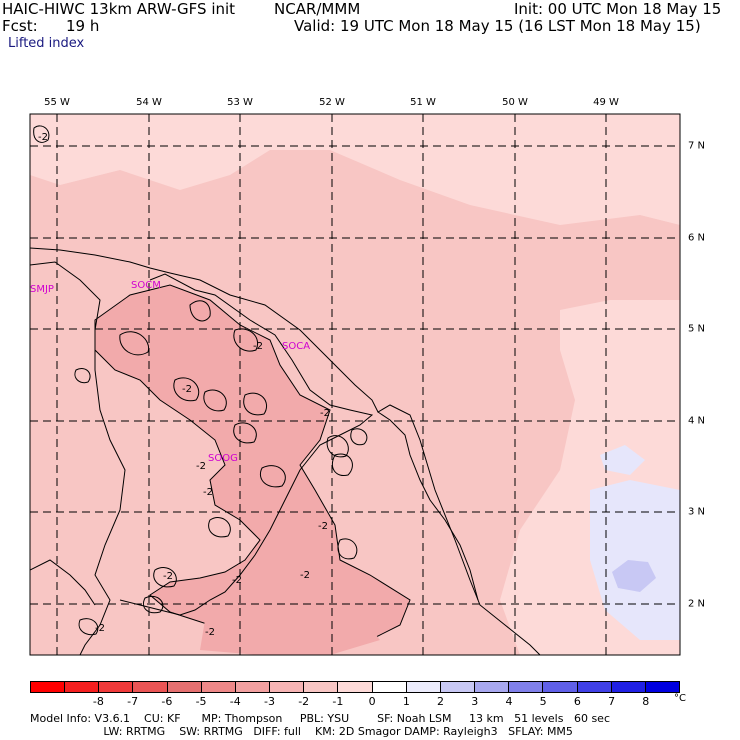 This screenshot has height=740, width=740. Describe the element at coordinates (372, 701) in the screenshot. I see `color-scale-tick: 0` at that location.